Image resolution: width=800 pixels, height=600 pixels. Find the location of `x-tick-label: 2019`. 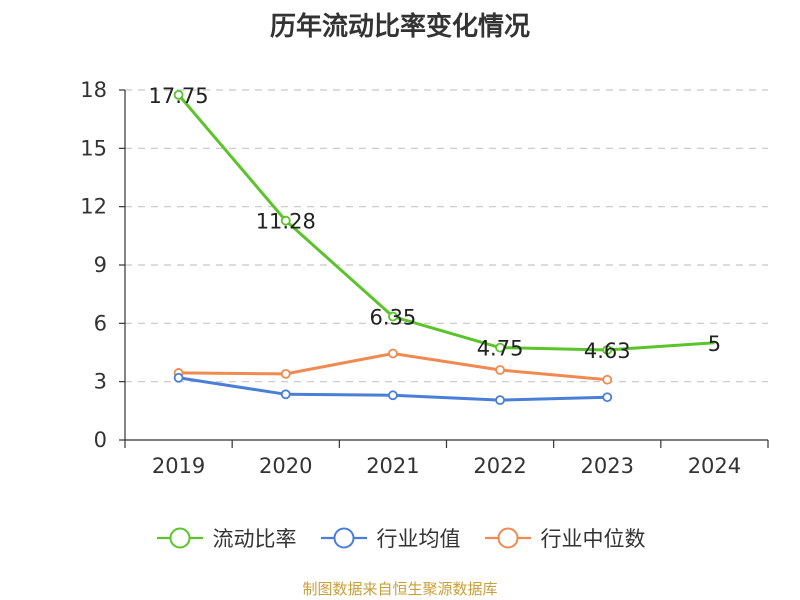

x-tick-label: 2019 is located at coordinates (178, 466).